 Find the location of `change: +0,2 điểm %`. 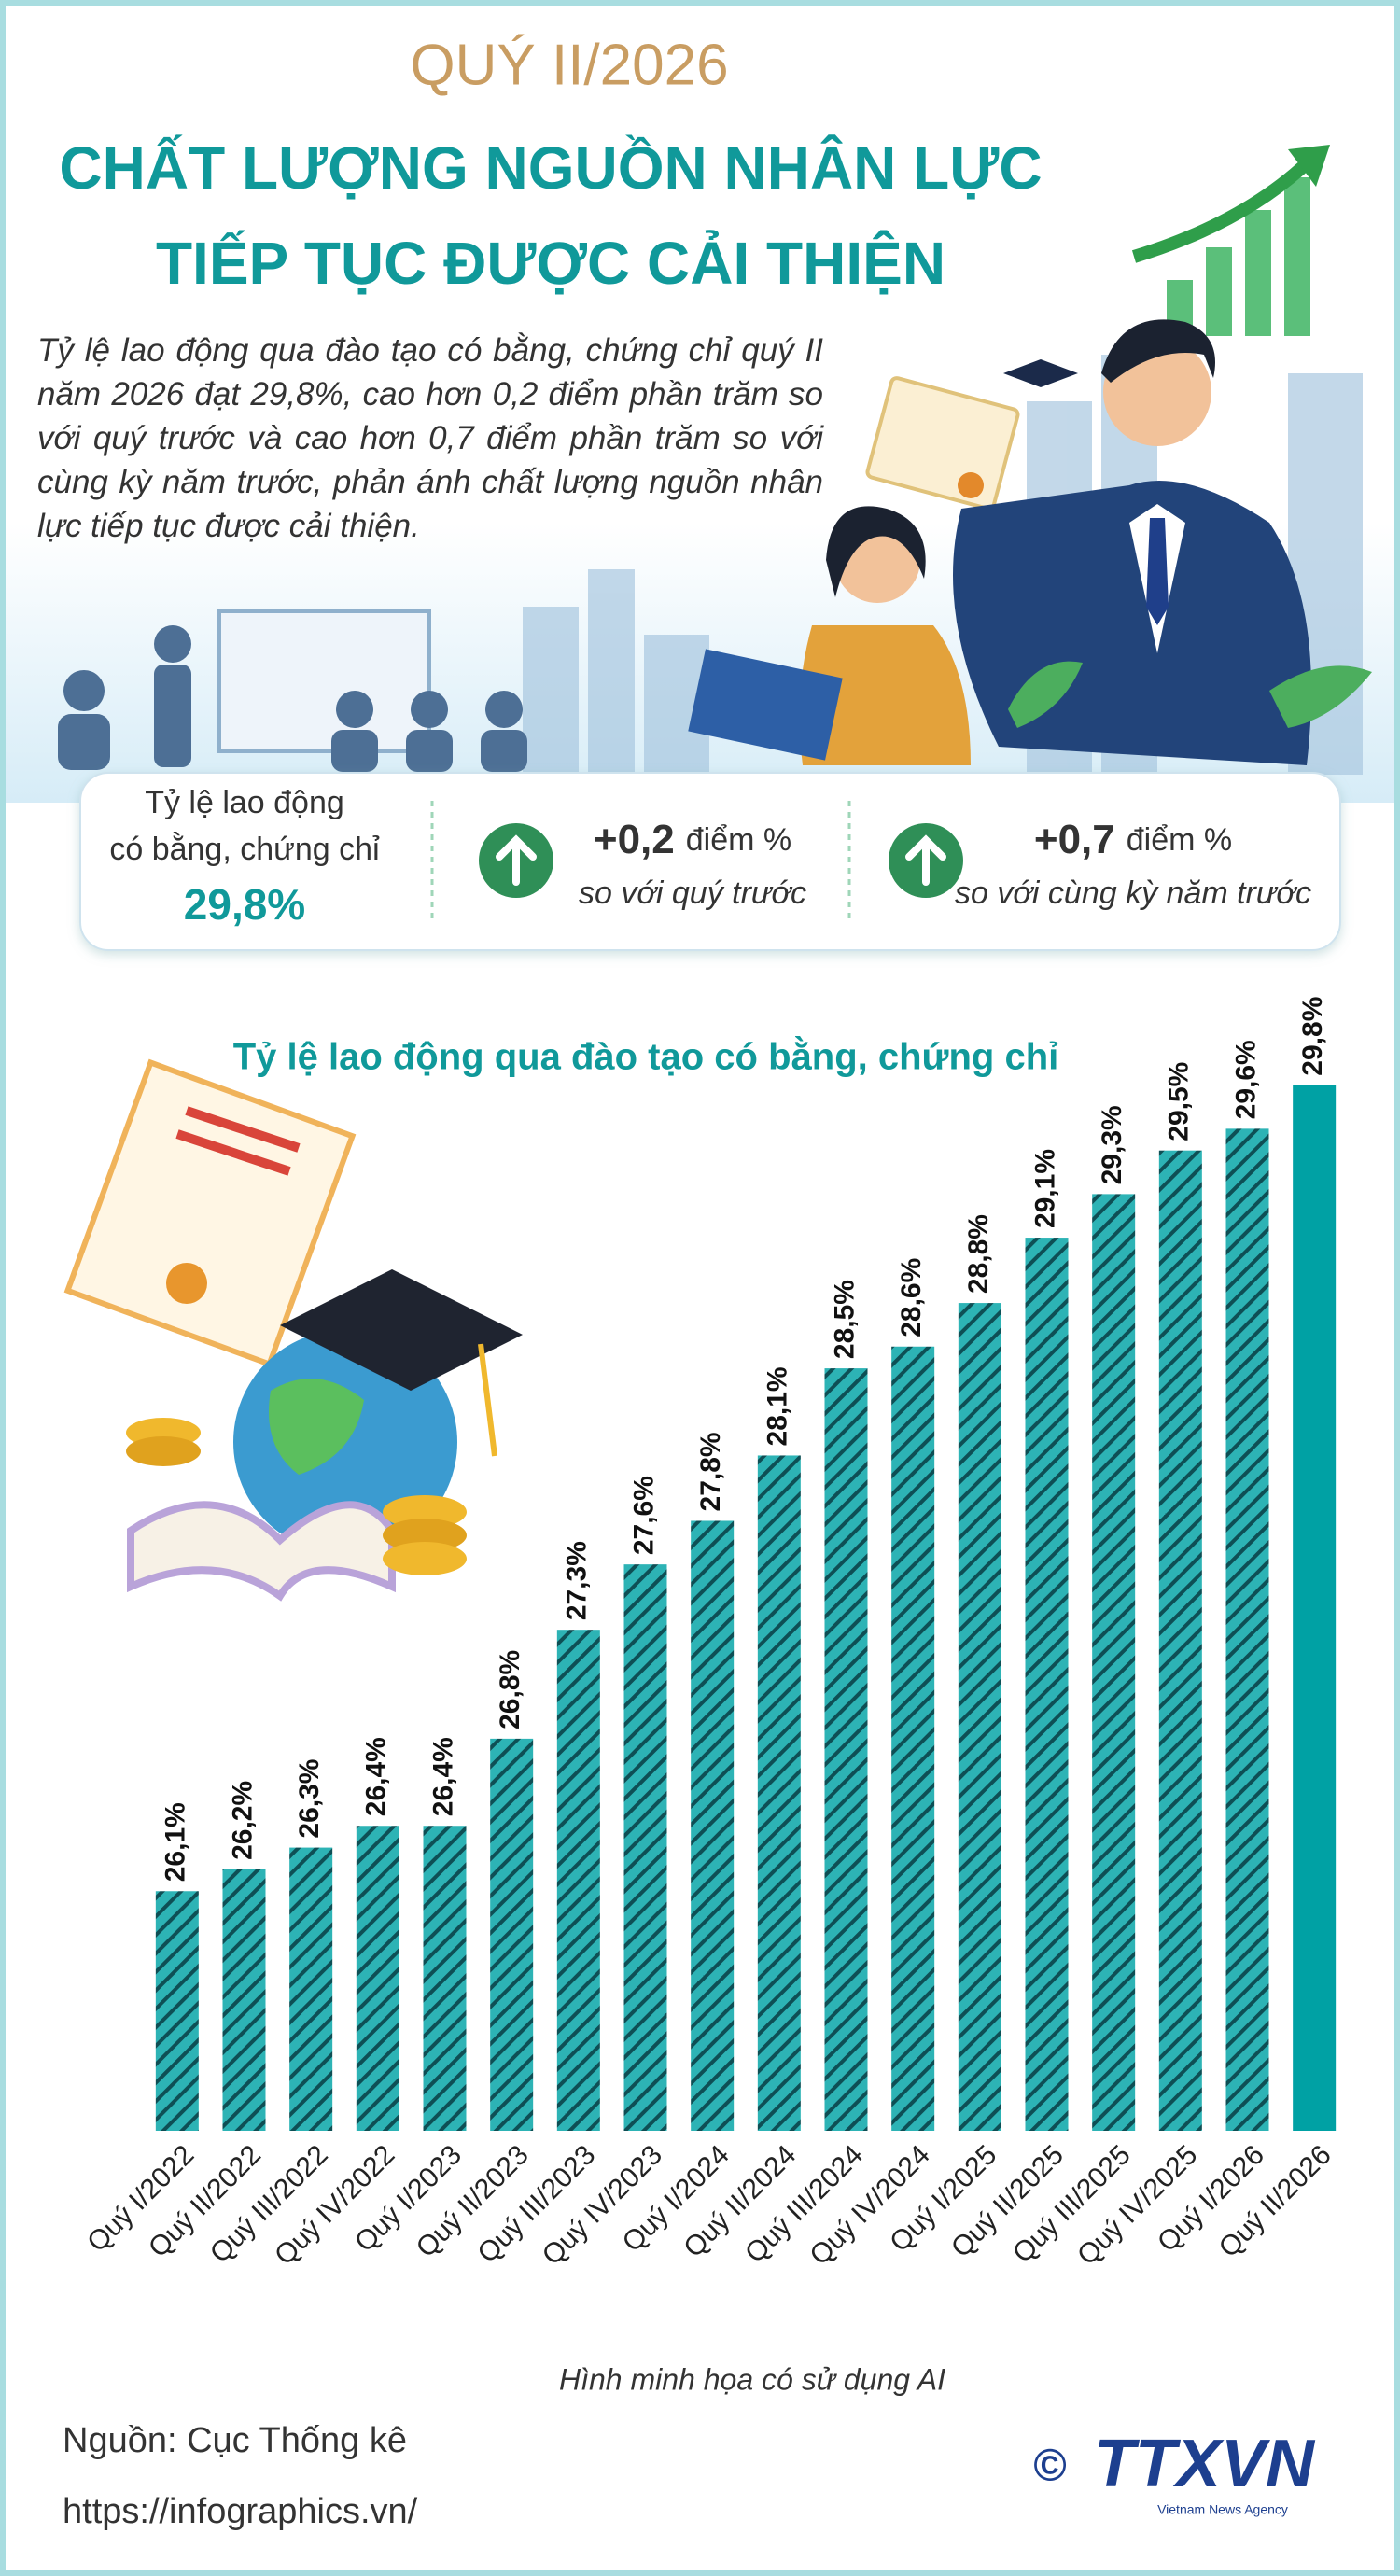

change: +0,2 điểm % is located at coordinates (692, 839).